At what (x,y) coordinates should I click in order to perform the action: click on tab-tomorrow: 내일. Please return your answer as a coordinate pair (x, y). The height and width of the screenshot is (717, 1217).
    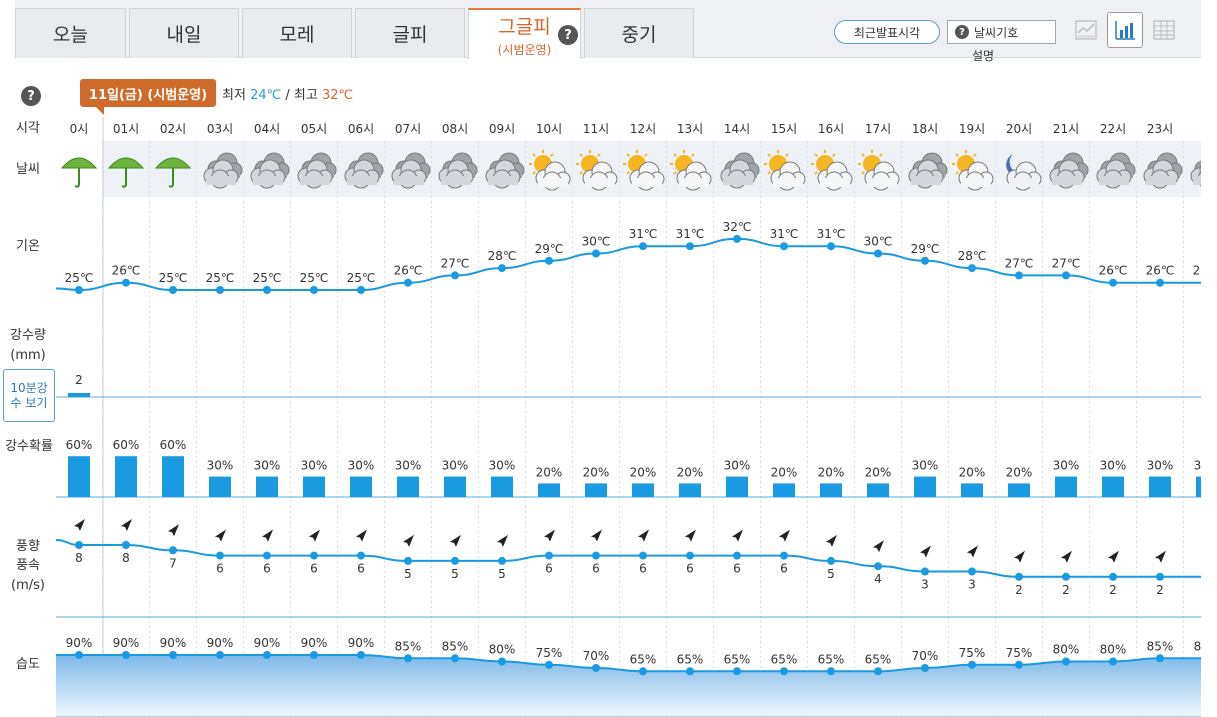
    Looking at the image, I should click on (184, 33).